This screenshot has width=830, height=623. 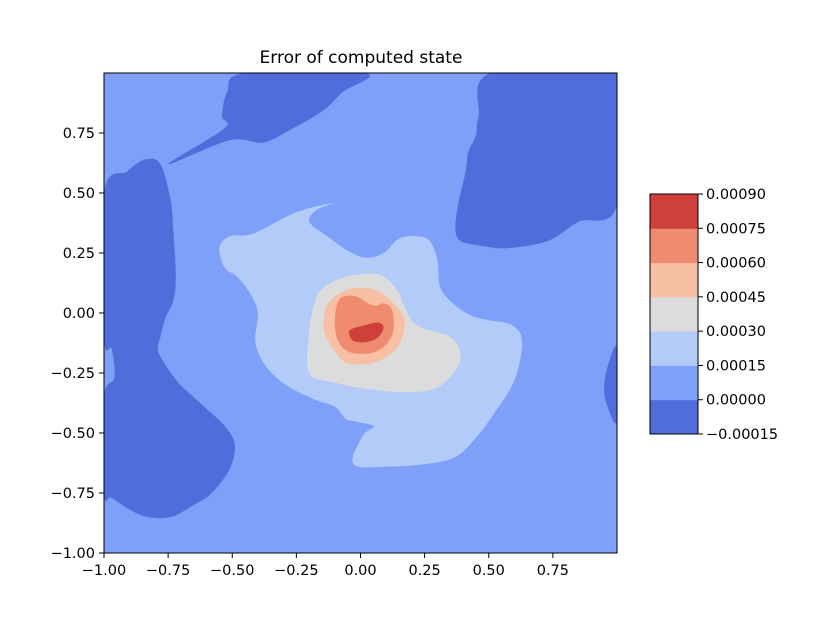 What do you see at coordinates (232, 571) in the screenshot?
I see `x-tick-label: −0.50` at bounding box center [232, 571].